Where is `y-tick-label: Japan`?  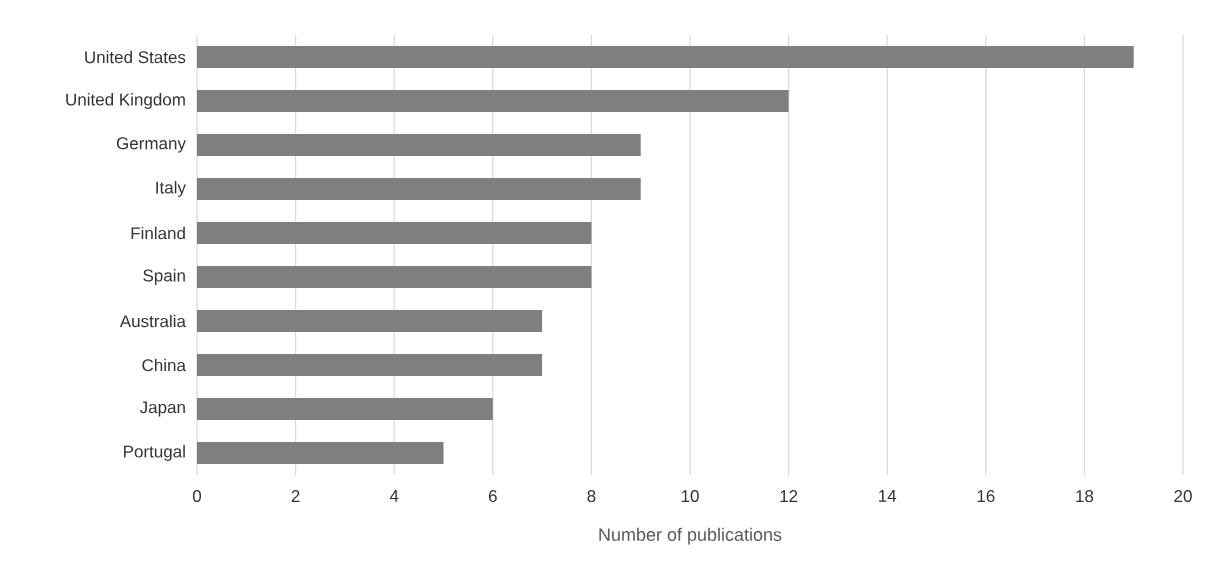 y-tick-label: Japan is located at coordinates (162, 409).